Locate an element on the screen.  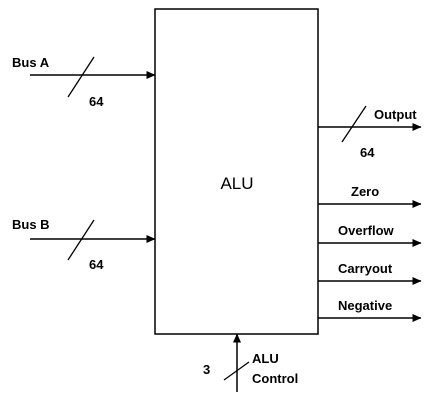
alu-control-width-slash is located at coordinates (236, 371).